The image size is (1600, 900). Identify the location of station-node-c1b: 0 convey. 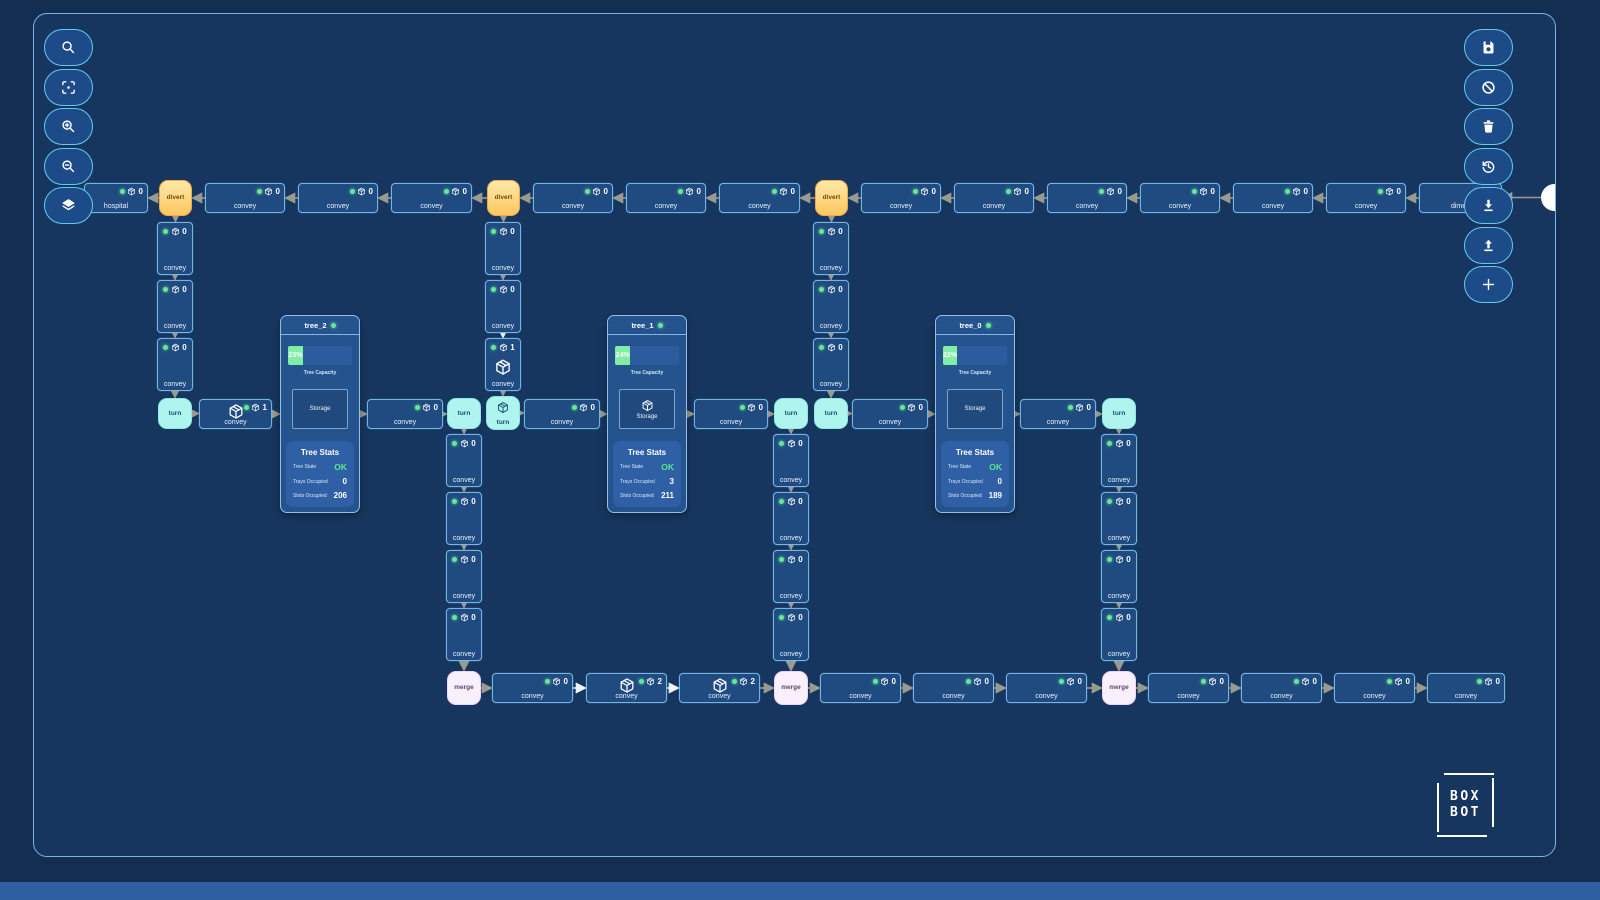
(175, 306).